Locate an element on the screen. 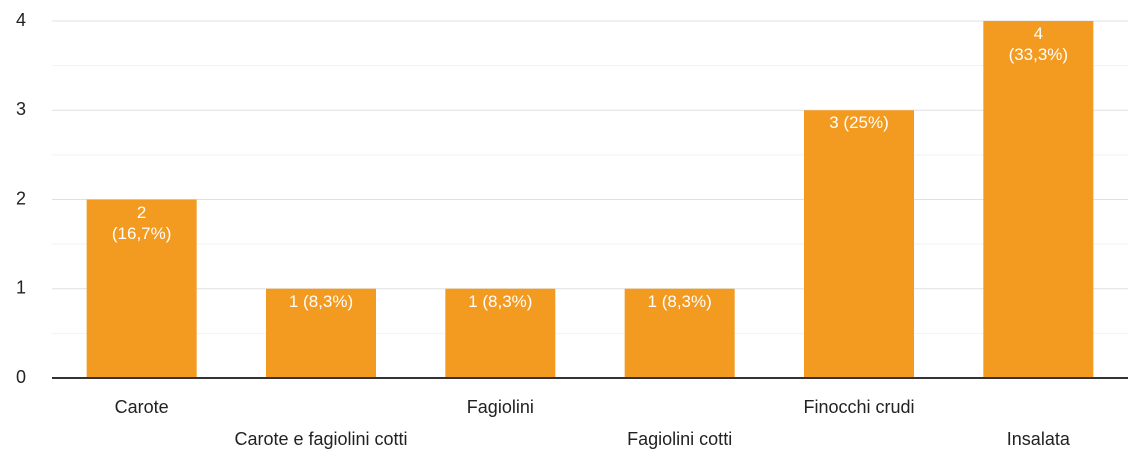 The image size is (1128, 458). value-label: 2 (16,7%) is located at coordinates (141, 222).